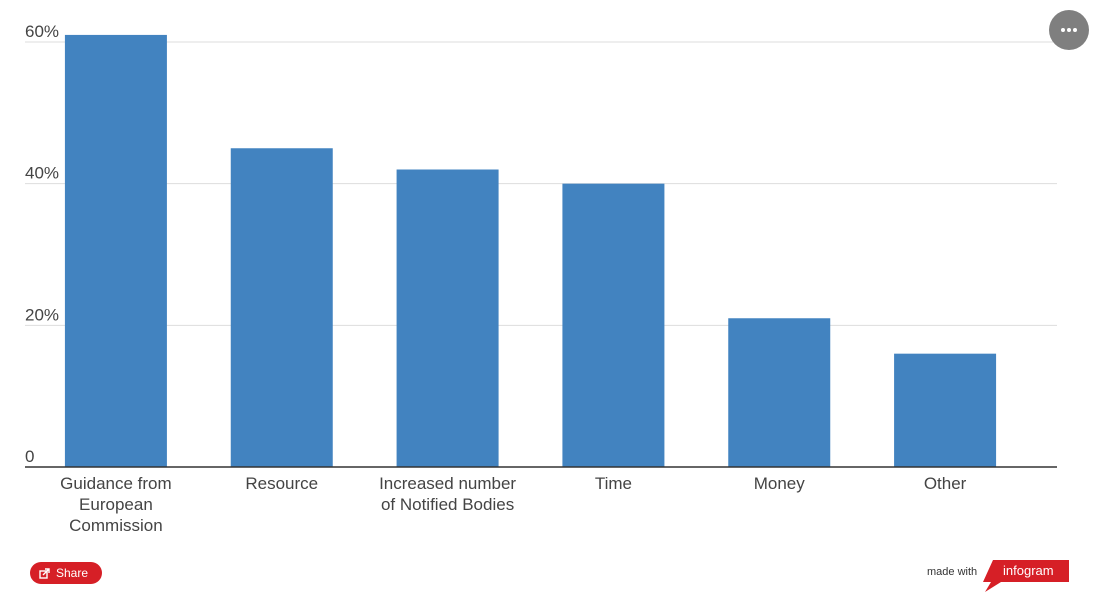  Describe the element at coordinates (1028, 570) in the screenshot. I see `infogram-brand-text: infogram` at that location.